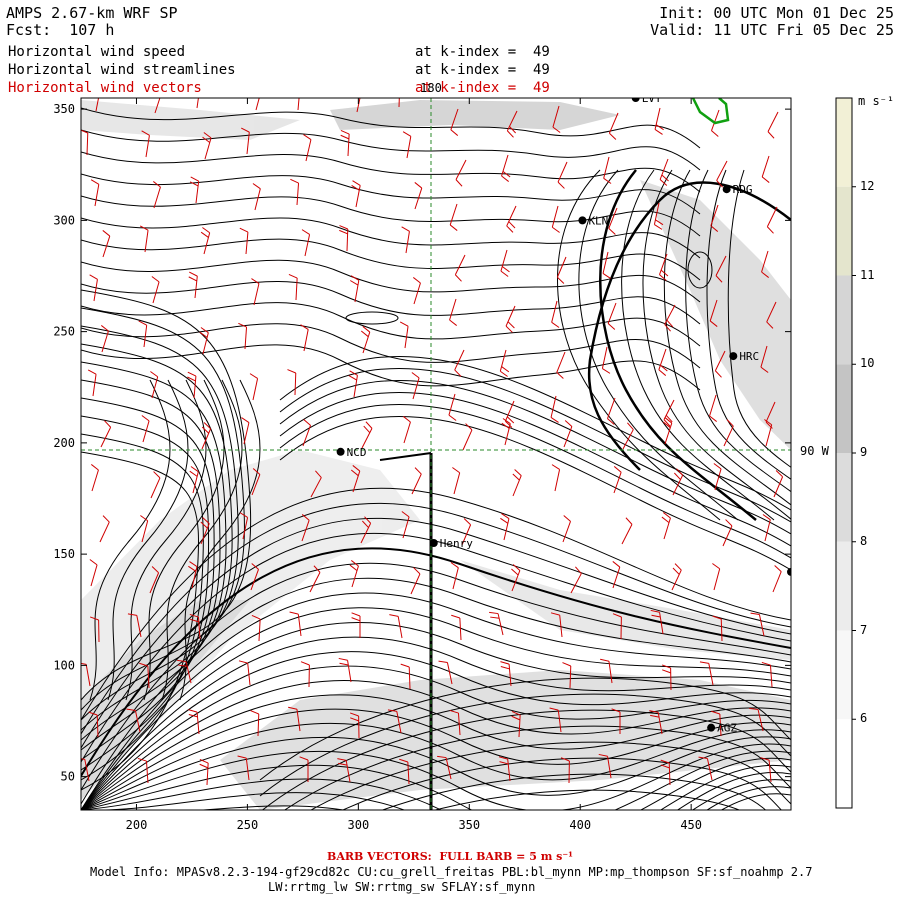 Image resolution: width=900 pixels, height=900 pixels. What do you see at coordinates (844, 231) in the screenshot?
I see `colorbar-segment` at bounding box center [844, 231].